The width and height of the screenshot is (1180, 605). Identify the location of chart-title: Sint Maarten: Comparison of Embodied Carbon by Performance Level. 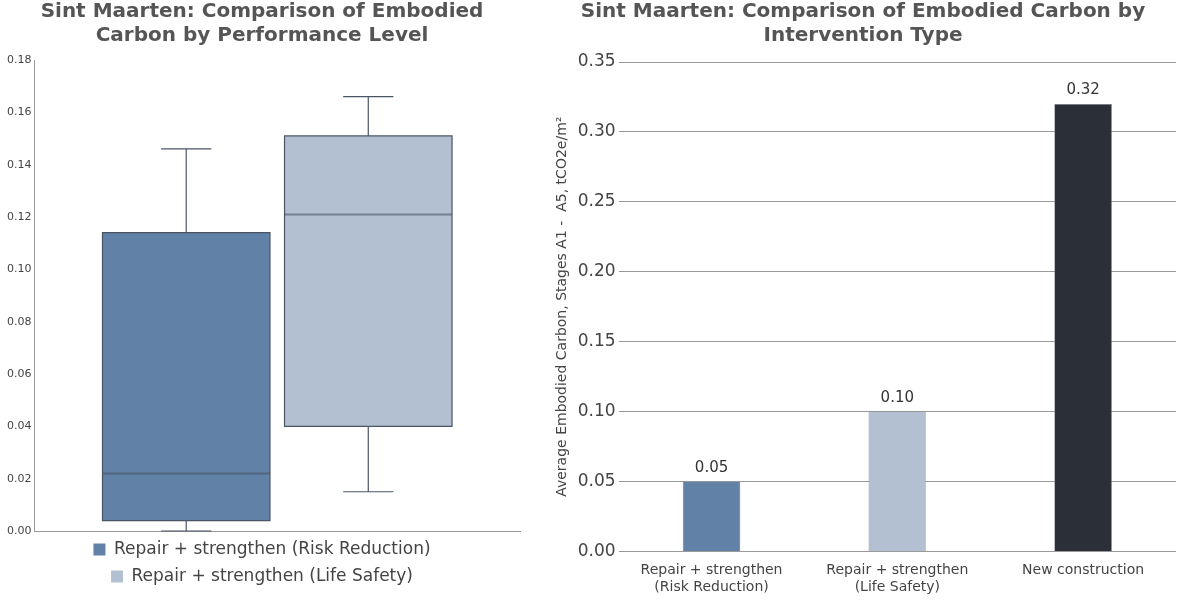
(262, 23).